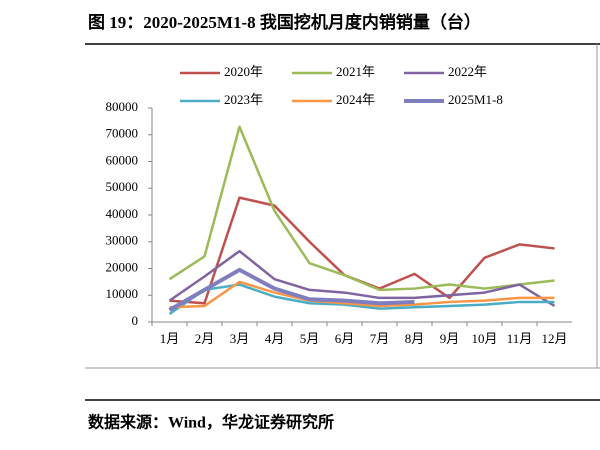 The width and height of the screenshot is (600, 450). What do you see at coordinates (122, 159) in the screenshot?
I see `y-tick-label: 60000` at bounding box center [122, 159].